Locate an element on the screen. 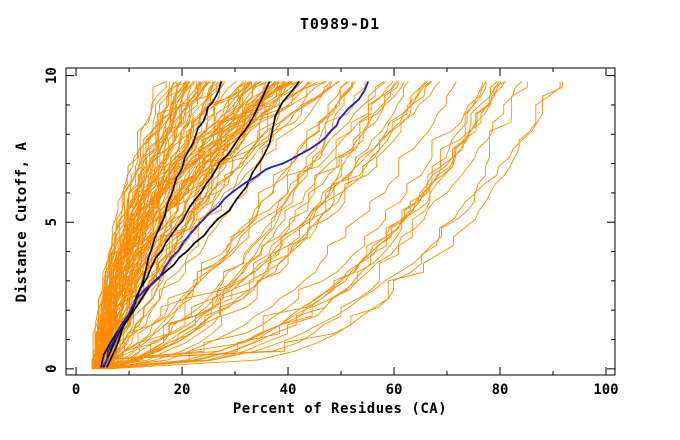 Image resolution: width=680 pixels, height=440 pixels. x-axis-label: Percent of Residues (CA) is located at coordinates (340, 409).